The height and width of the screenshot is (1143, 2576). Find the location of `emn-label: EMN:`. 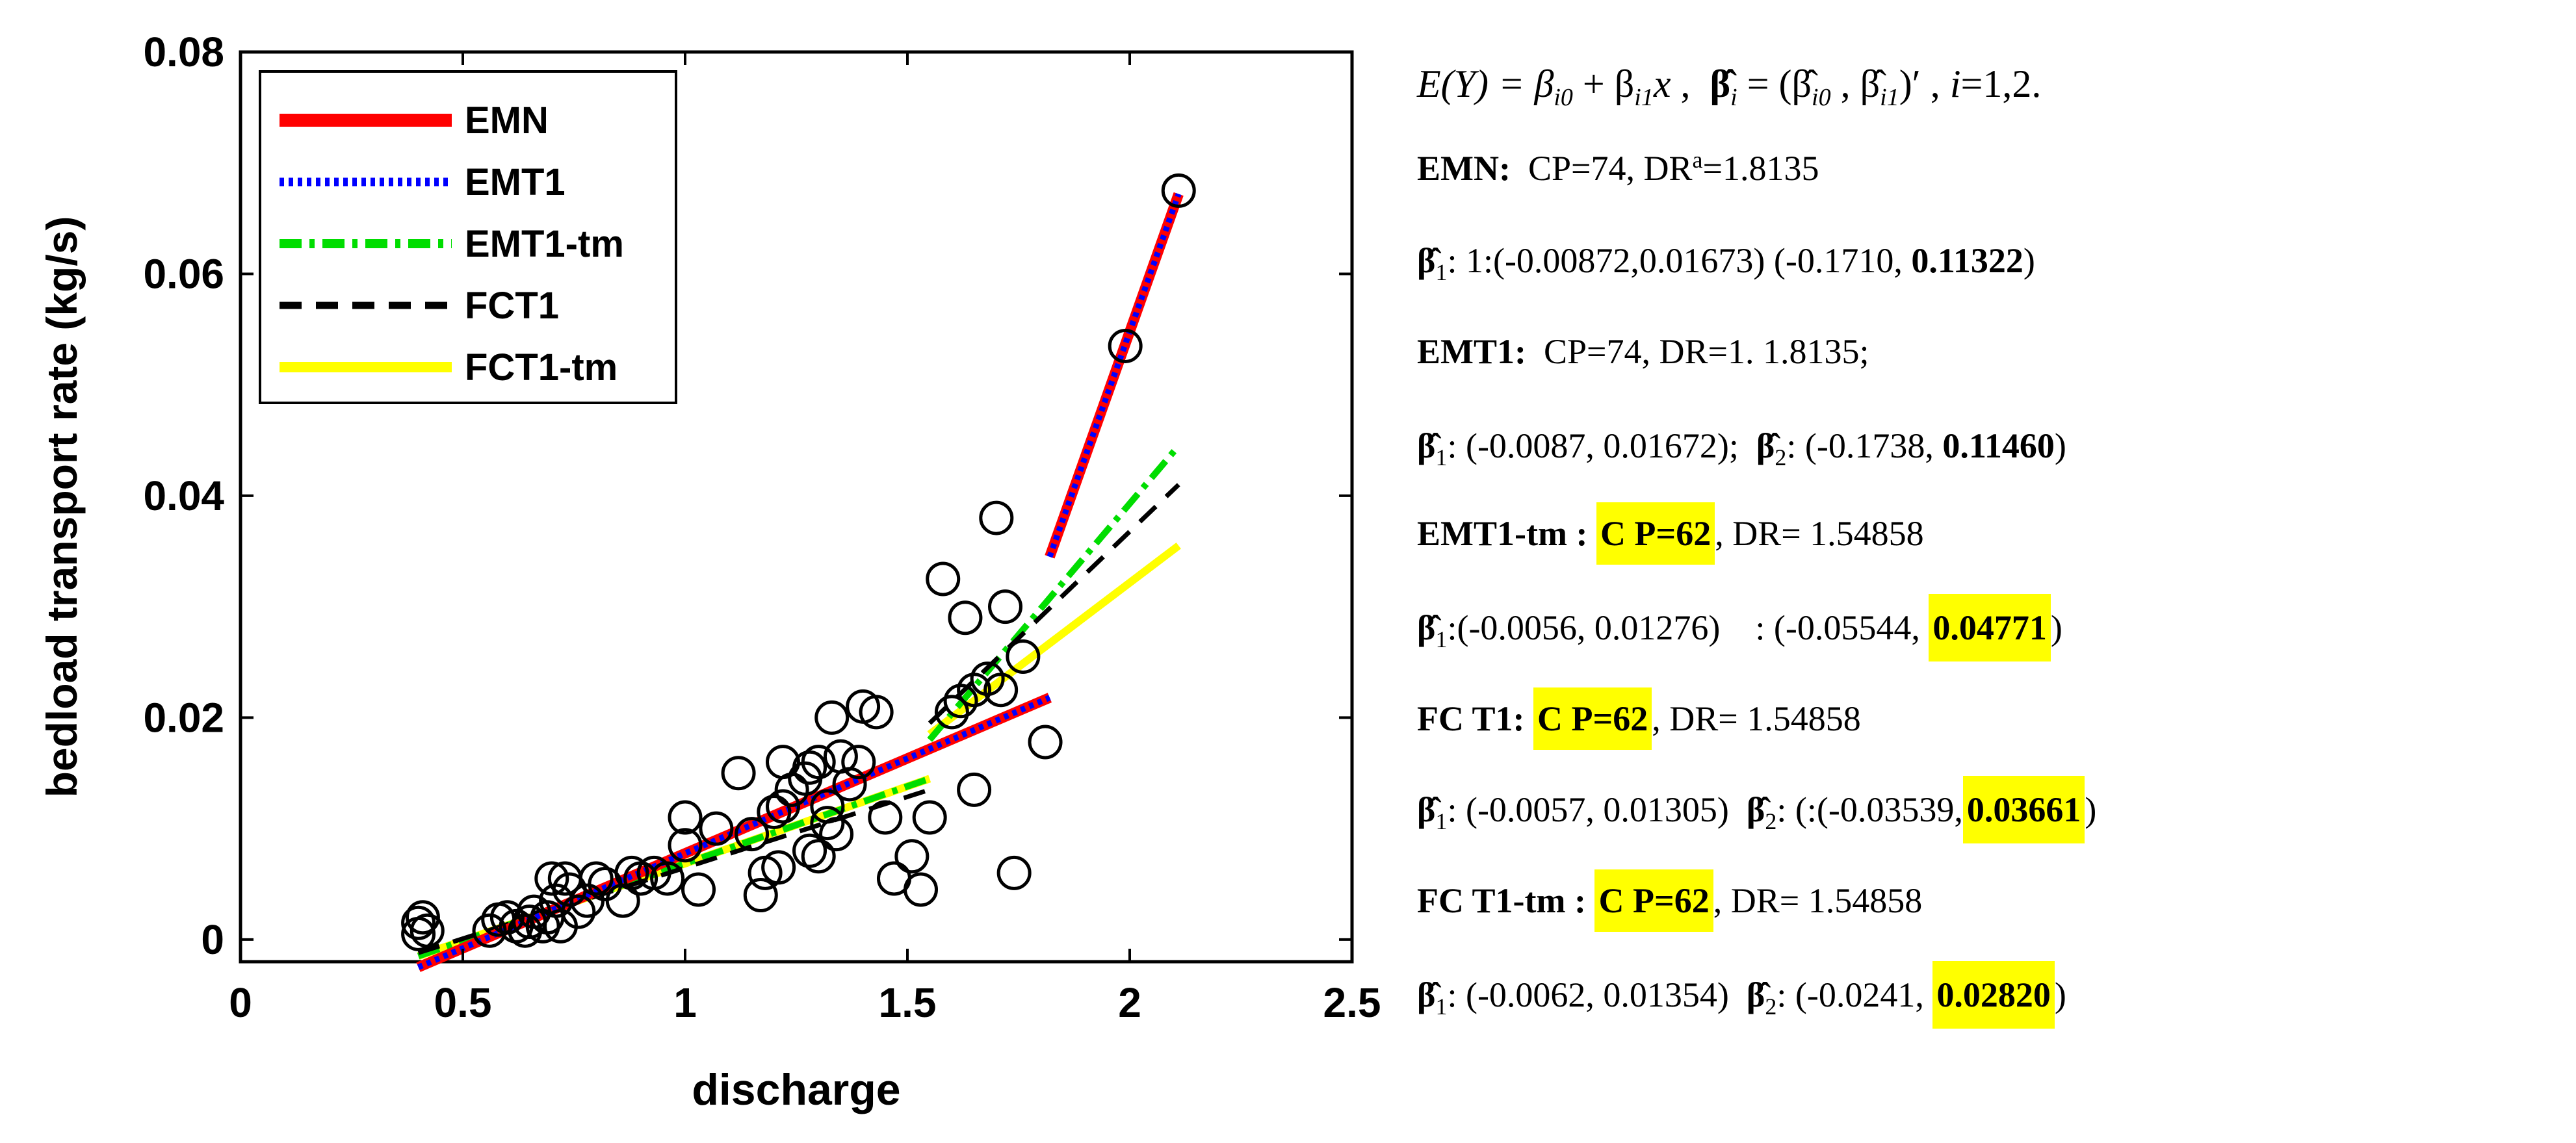

emn-label: EMN: is located at coordinates (1464, 168).